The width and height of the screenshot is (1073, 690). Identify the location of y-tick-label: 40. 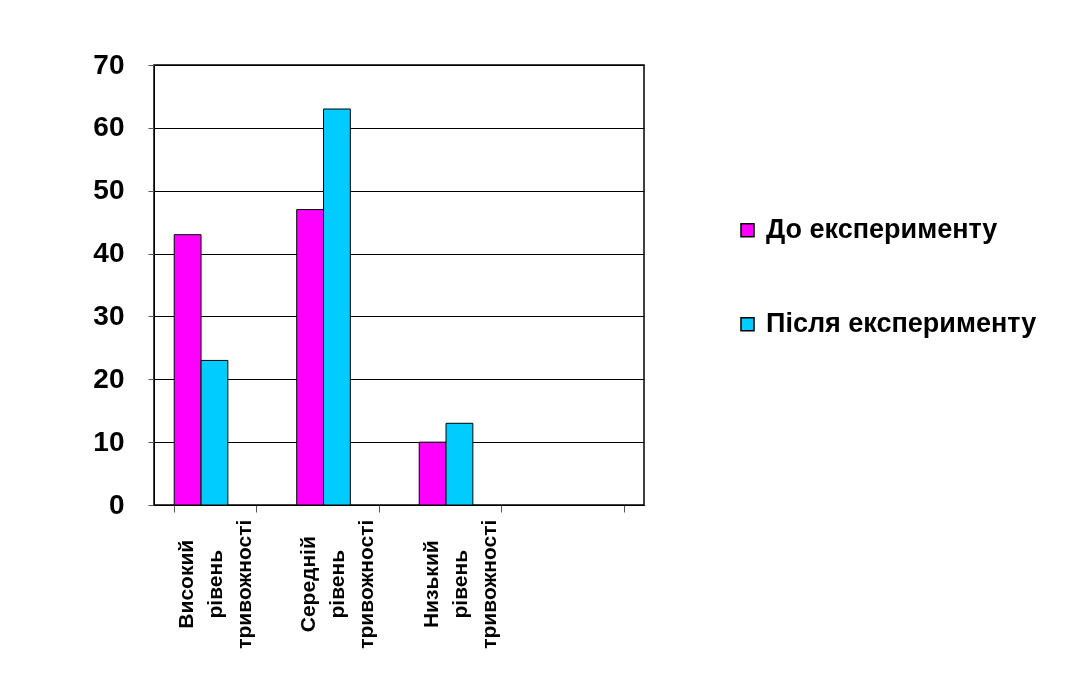
(109, 253).